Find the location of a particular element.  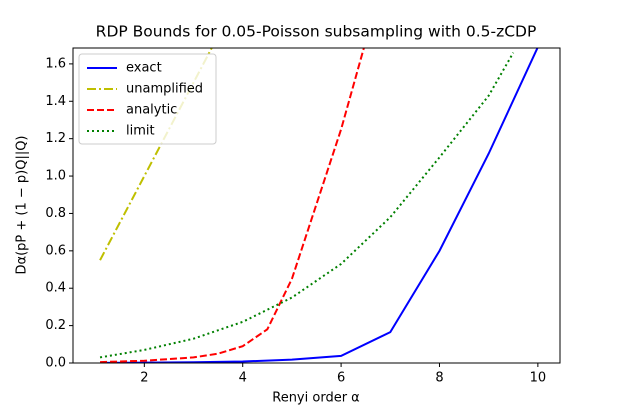

x-tick-label: 6 is located at coordinates (341, 378).